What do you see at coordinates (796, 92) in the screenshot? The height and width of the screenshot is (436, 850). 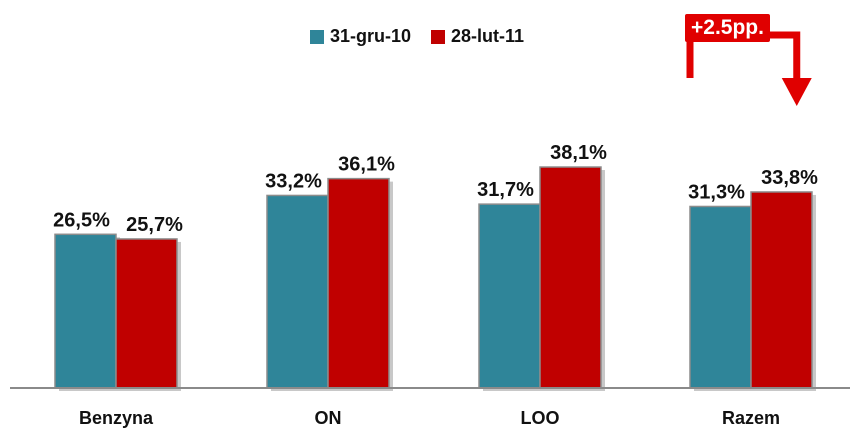 I see `annotation-arrowhead` at bounding box center [796, 92].